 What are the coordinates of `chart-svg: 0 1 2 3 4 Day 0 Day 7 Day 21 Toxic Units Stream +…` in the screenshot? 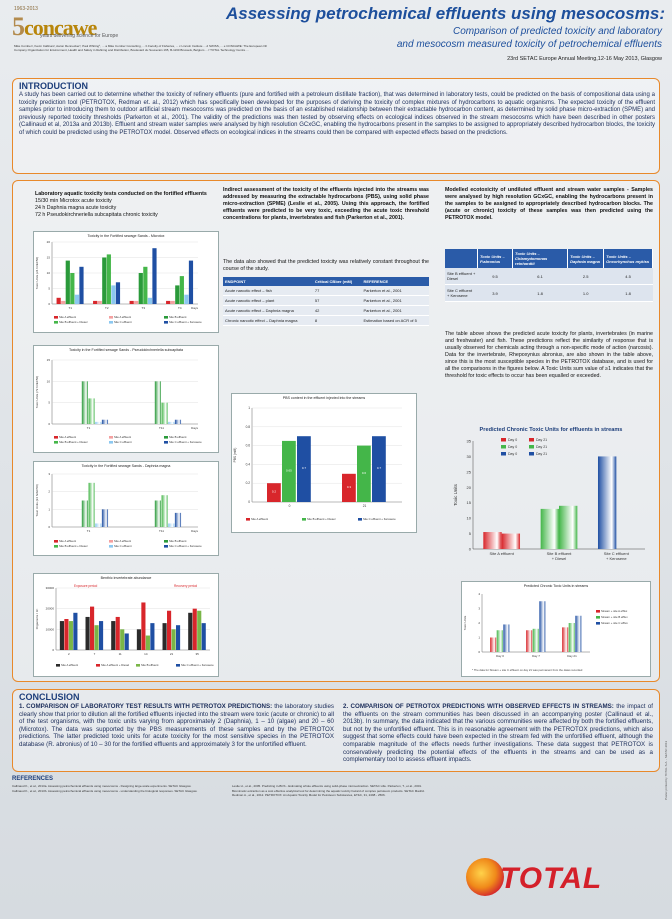 It's located at (545, 625).